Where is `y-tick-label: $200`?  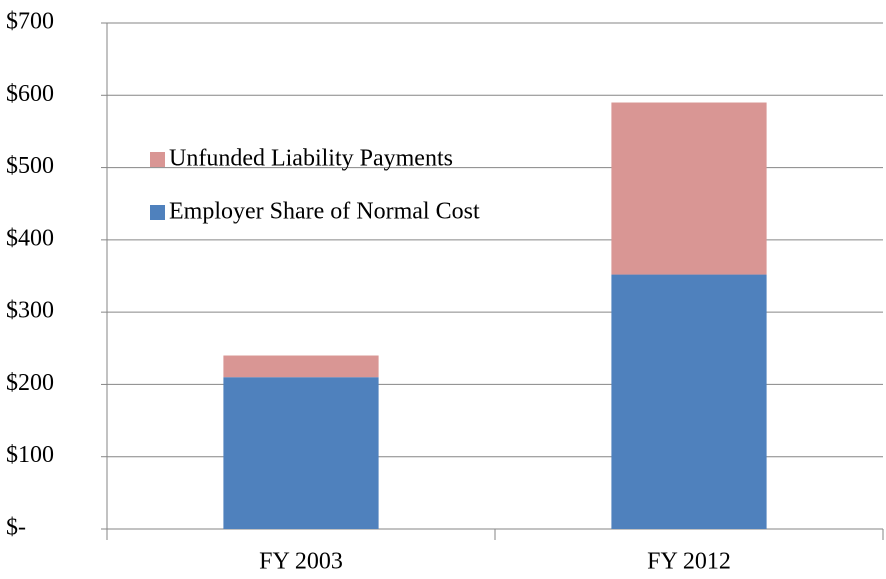
y-tick-label: $200 is located at coordinates (30, 383).